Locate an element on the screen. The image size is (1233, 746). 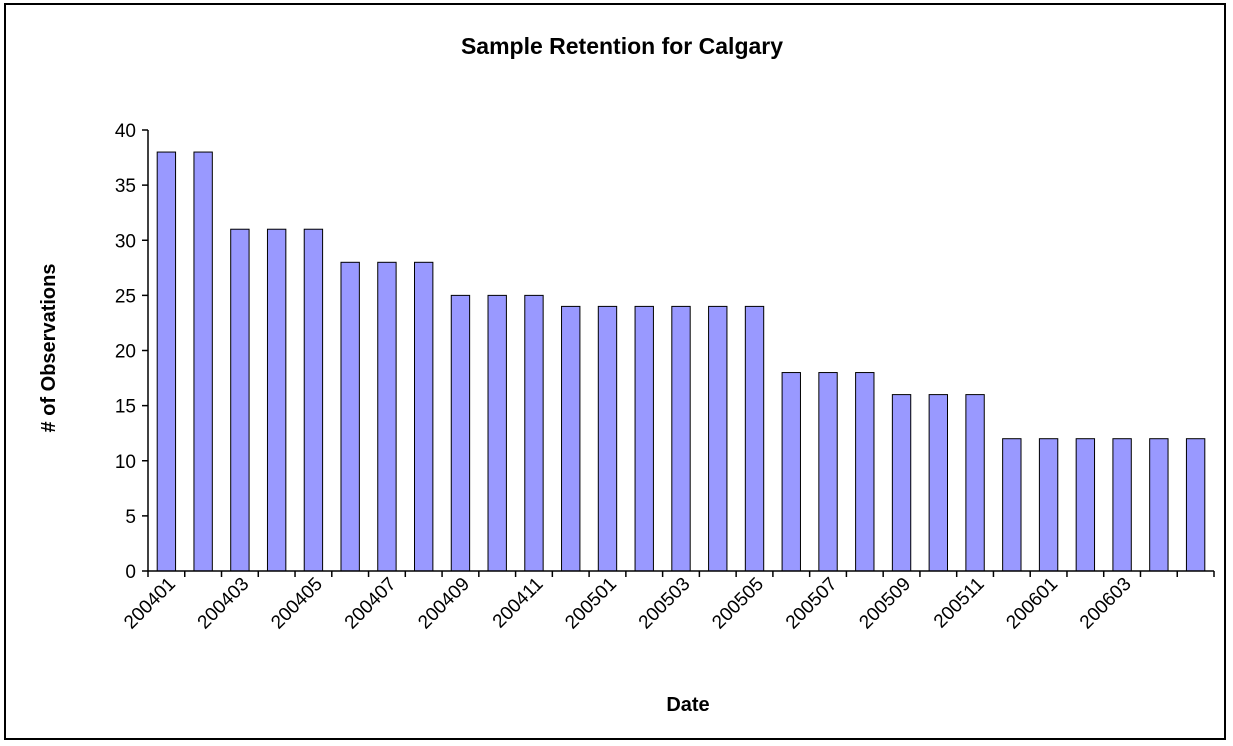
chart-title: Sample Retention for Calgary is located at coordinates (622, 46).